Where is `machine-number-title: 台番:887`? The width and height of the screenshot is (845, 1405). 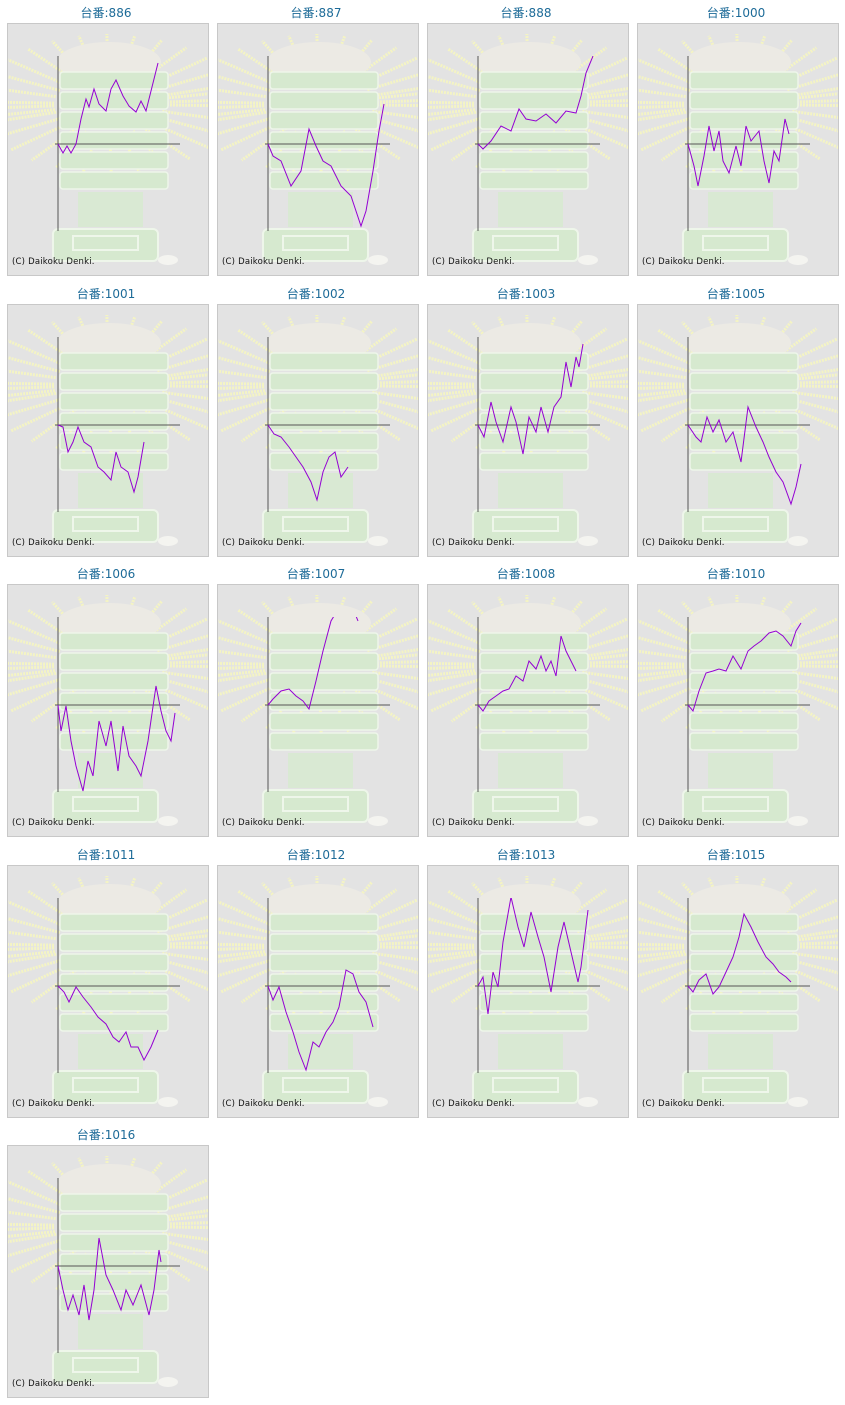 machine-number-title: 台番:887 is located at coordinates (316, 13).